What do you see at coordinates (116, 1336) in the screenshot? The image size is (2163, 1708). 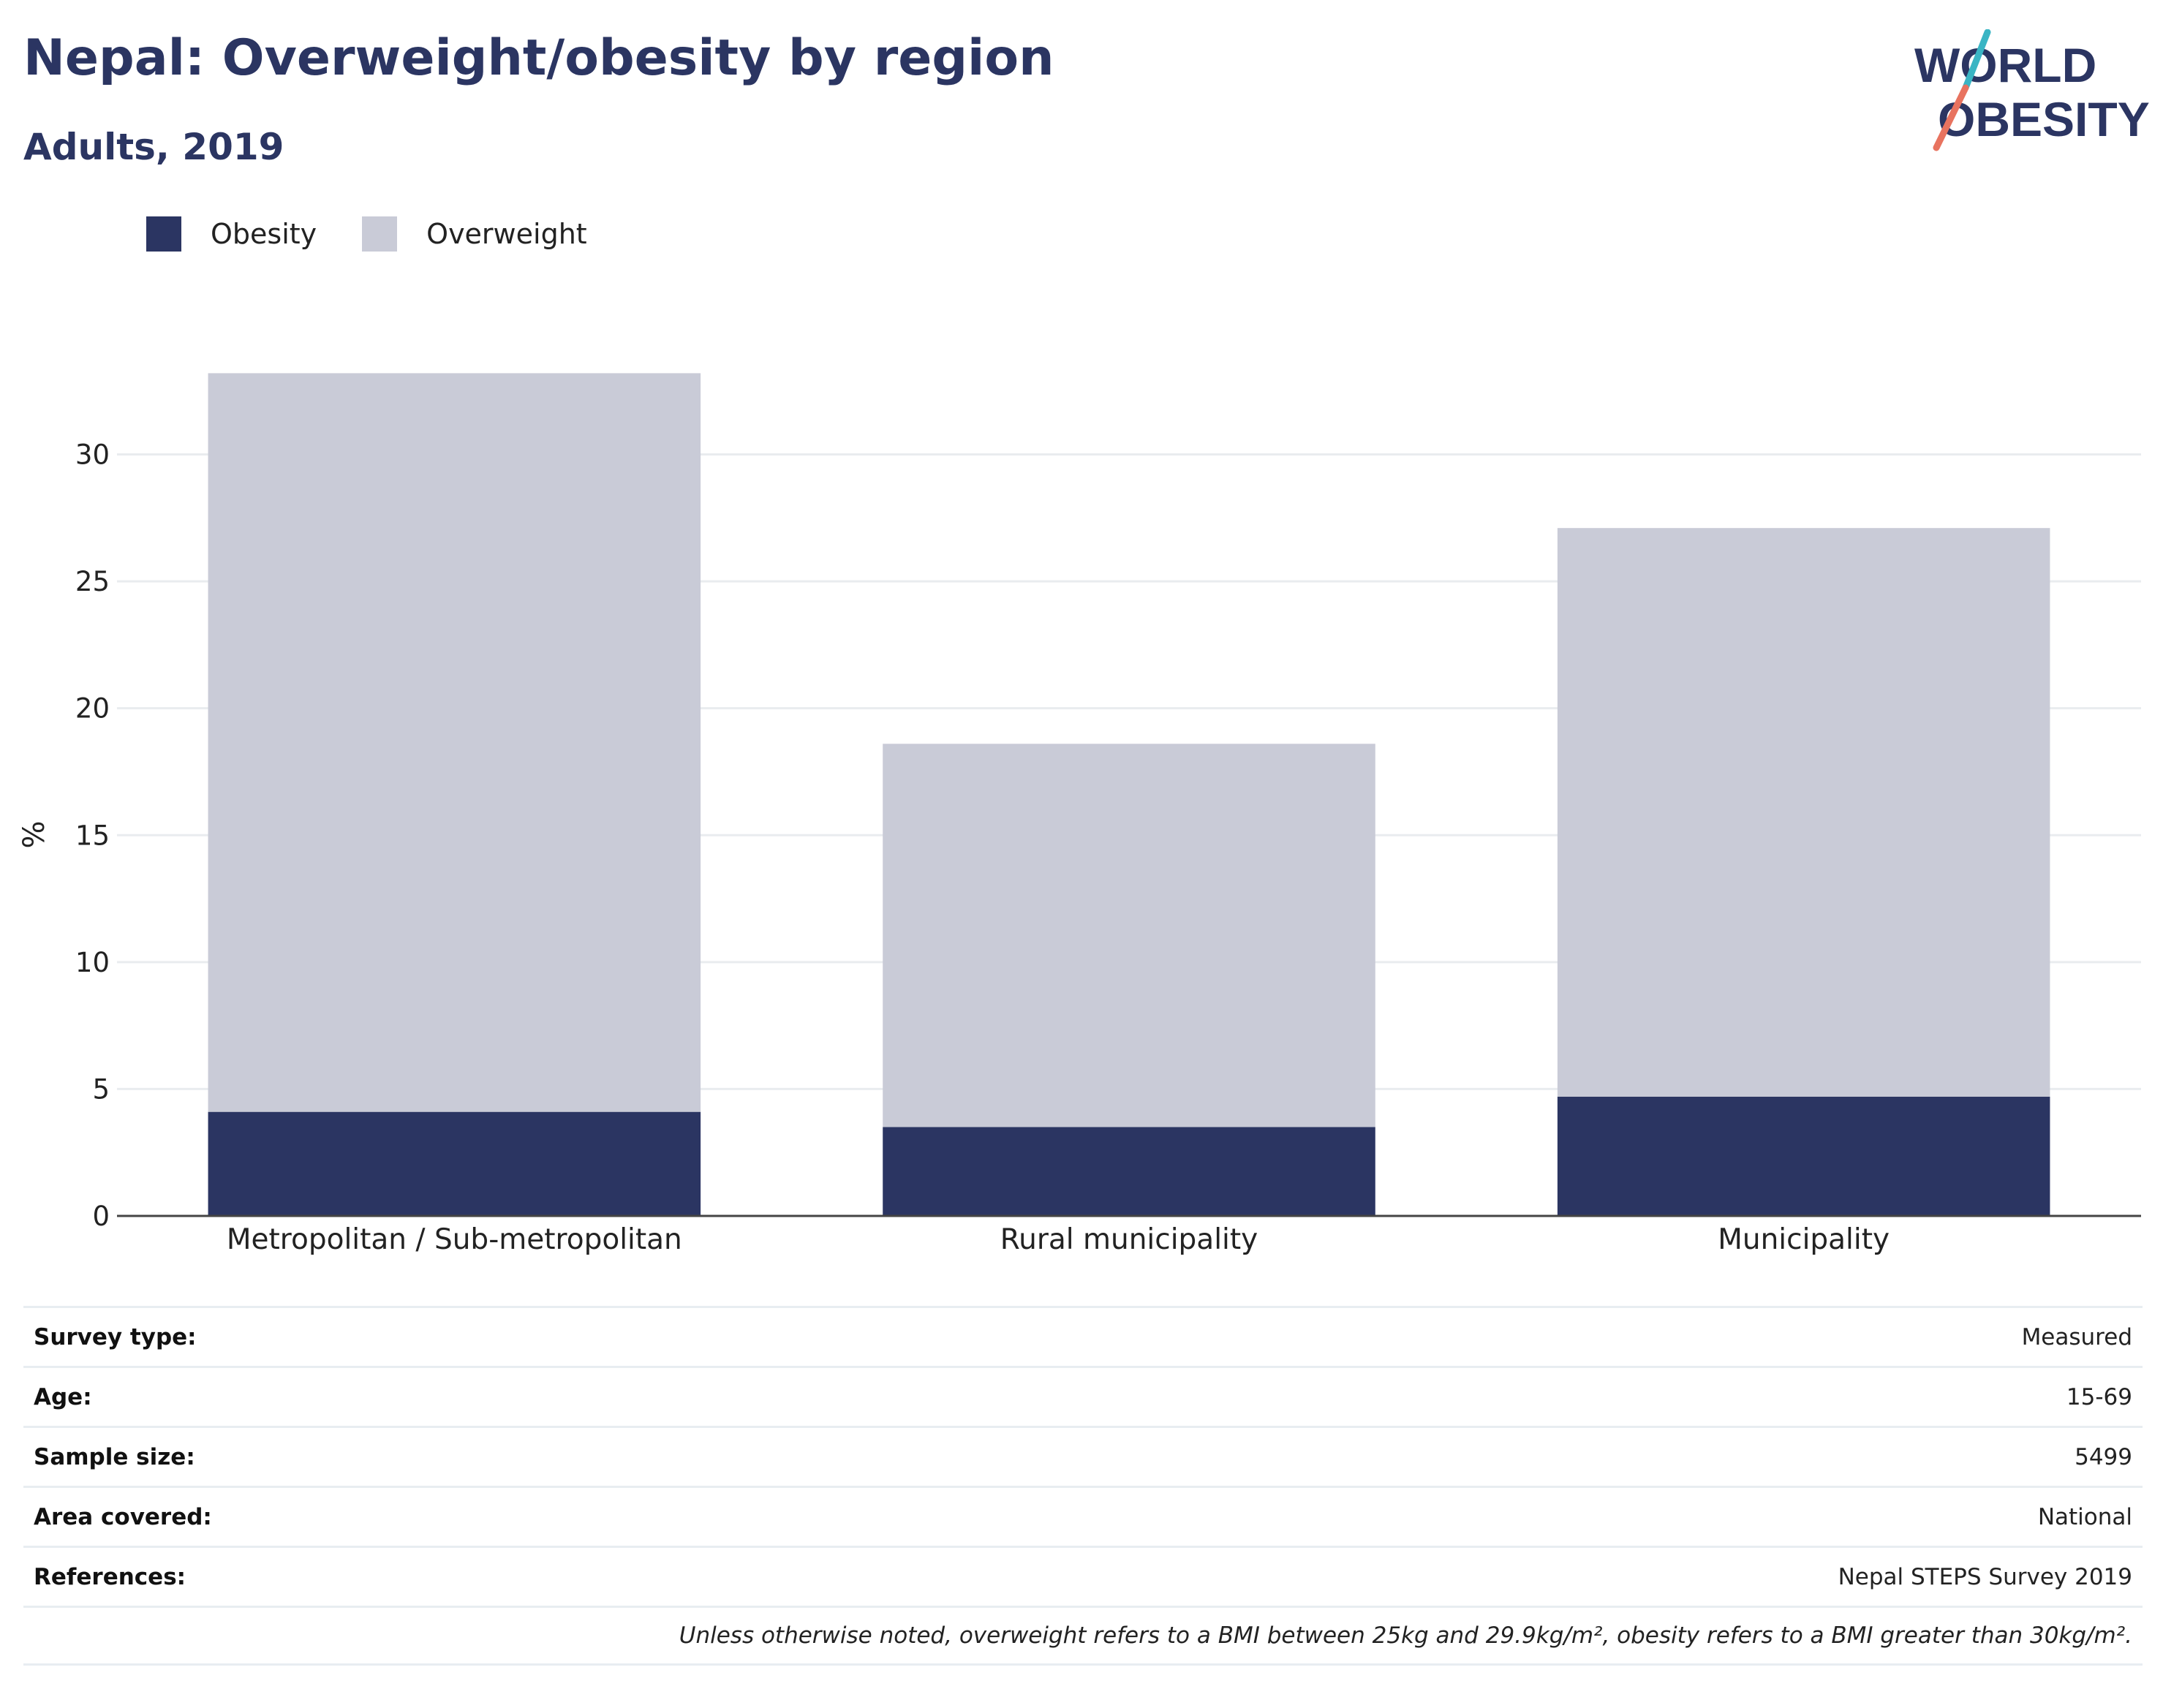 I see `info-label: Survey type:` at bounding box center [116, 1336].